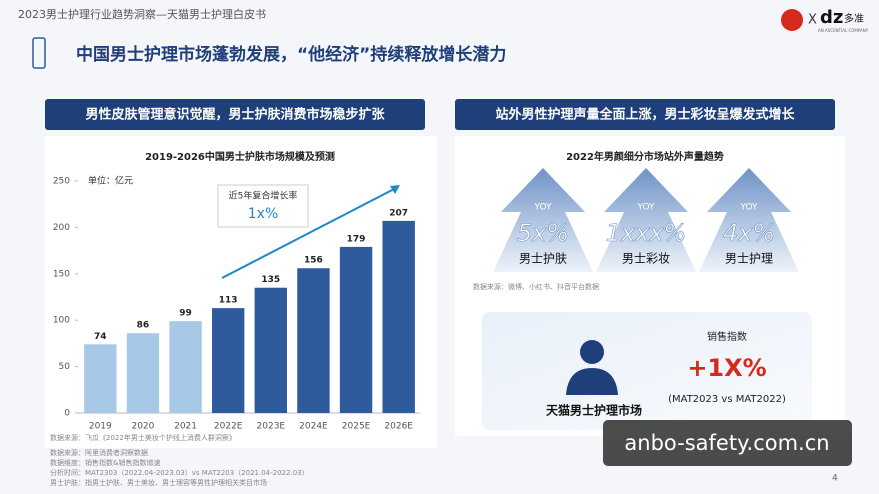  Describe the element at coordinates (843, 30) in the screenshot. I see `logo-sub: AN ASCENTIAL COMPANY` at that location.